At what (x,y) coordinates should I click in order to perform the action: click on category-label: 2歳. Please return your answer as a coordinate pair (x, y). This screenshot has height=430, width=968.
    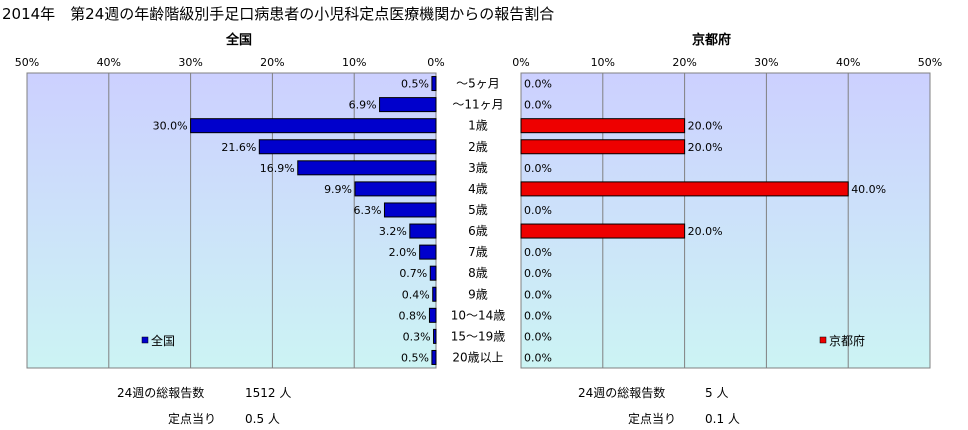
    Looking at the image, I should click on (478, 147).